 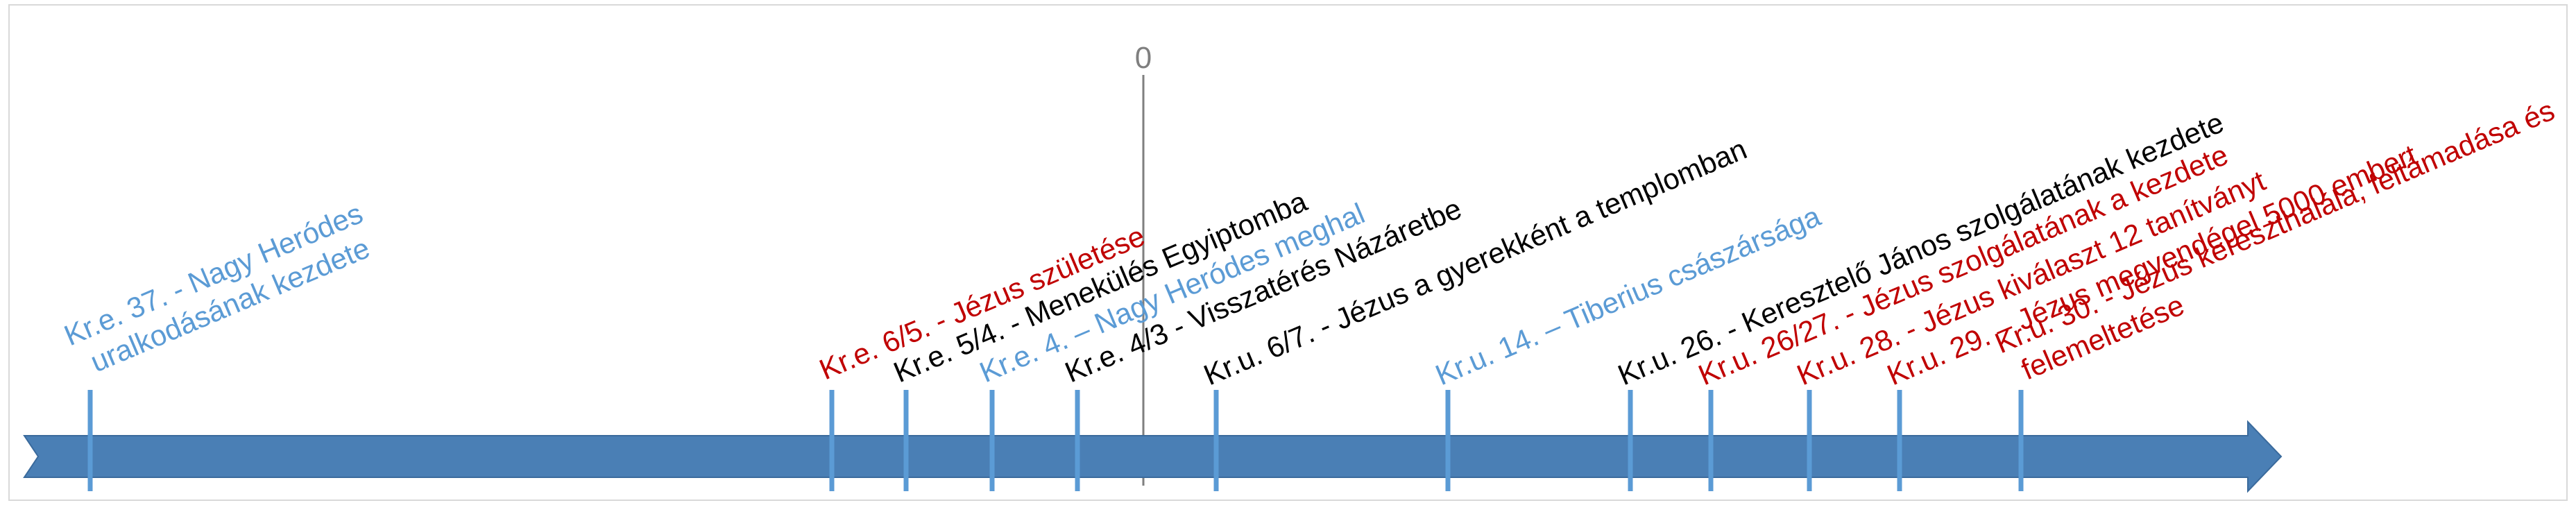 What do you see at coordinates (1143, 58) in the screenshot?
I see `zero-label: 0` at bounding box center [1143, 58].